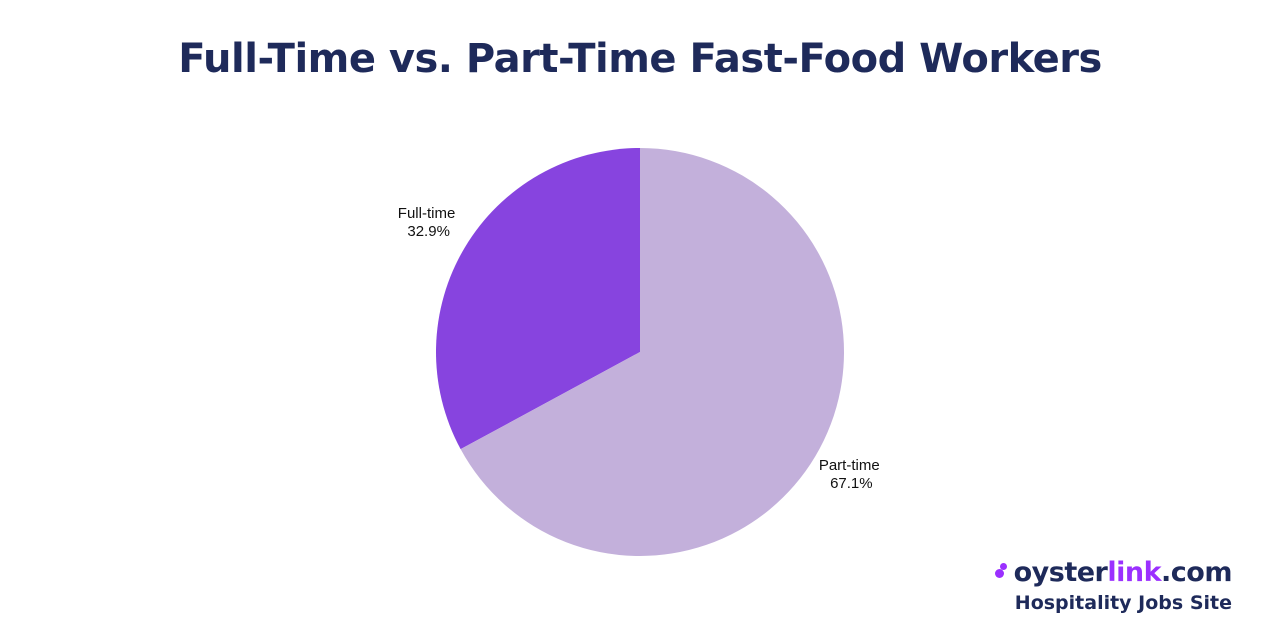  I want to click on brand-name-domain: .com, so click(1196, 572).